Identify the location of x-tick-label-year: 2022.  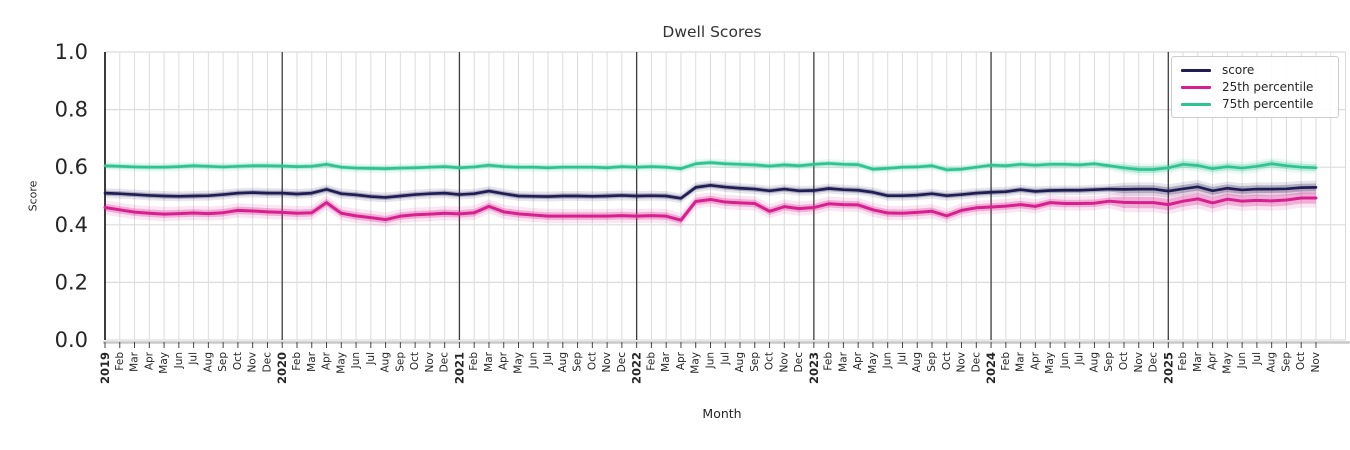
(637, 368).